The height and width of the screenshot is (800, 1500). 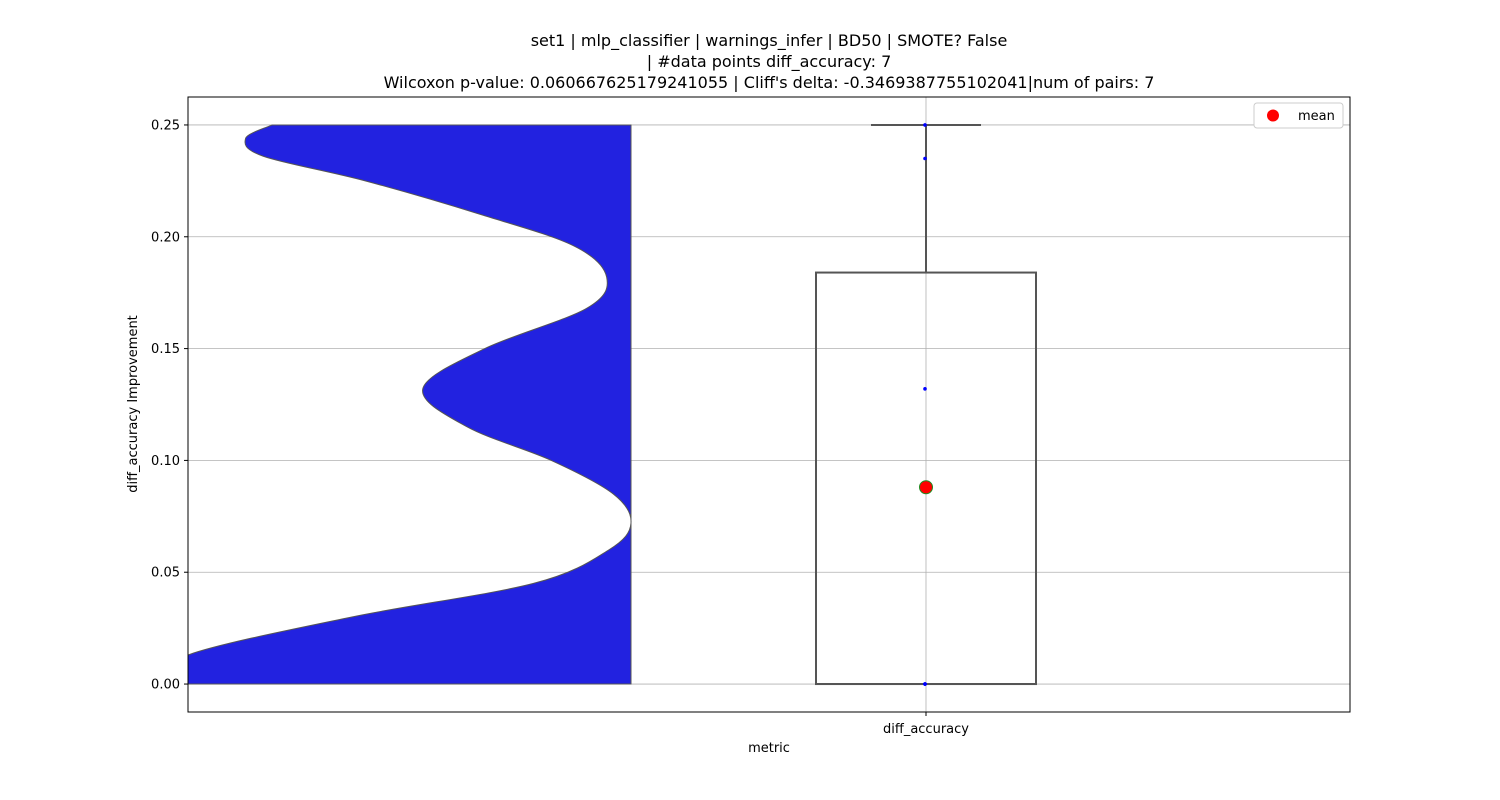 I want to click on y-tick-label: 0.15, so click(x=165, y=349).